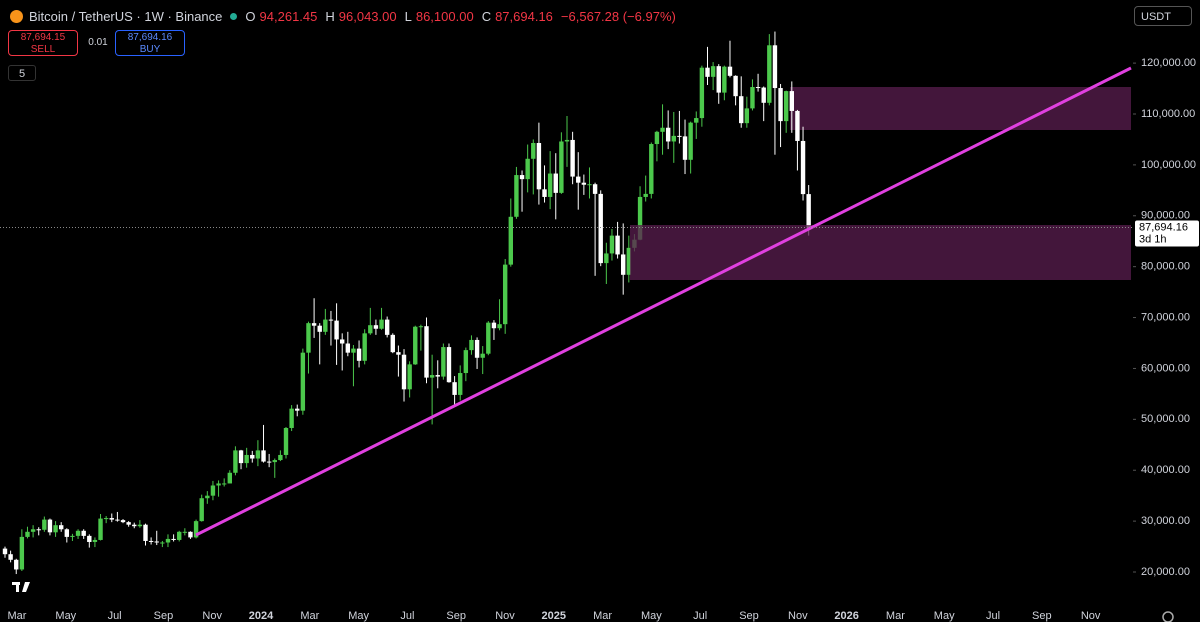  Describe the element at coordinates (22, 73) in the screenshot. I see `indicators-toggle: 5` at that location.